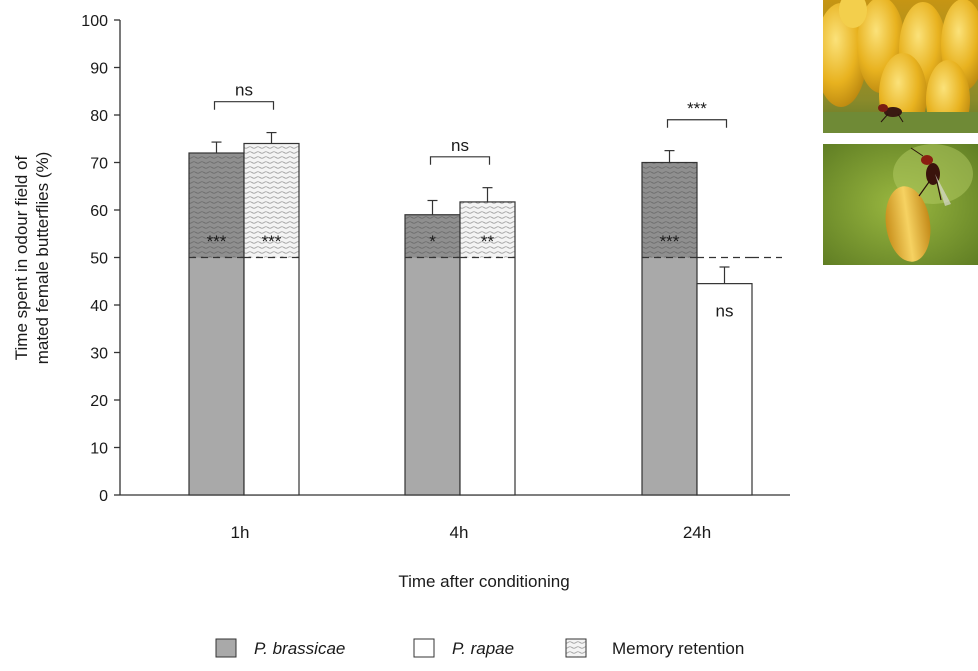  What do you see at coordinates (99, 401) in the screenshot?
I see `y-tick-label: 20` at bounding box center [99, 401].